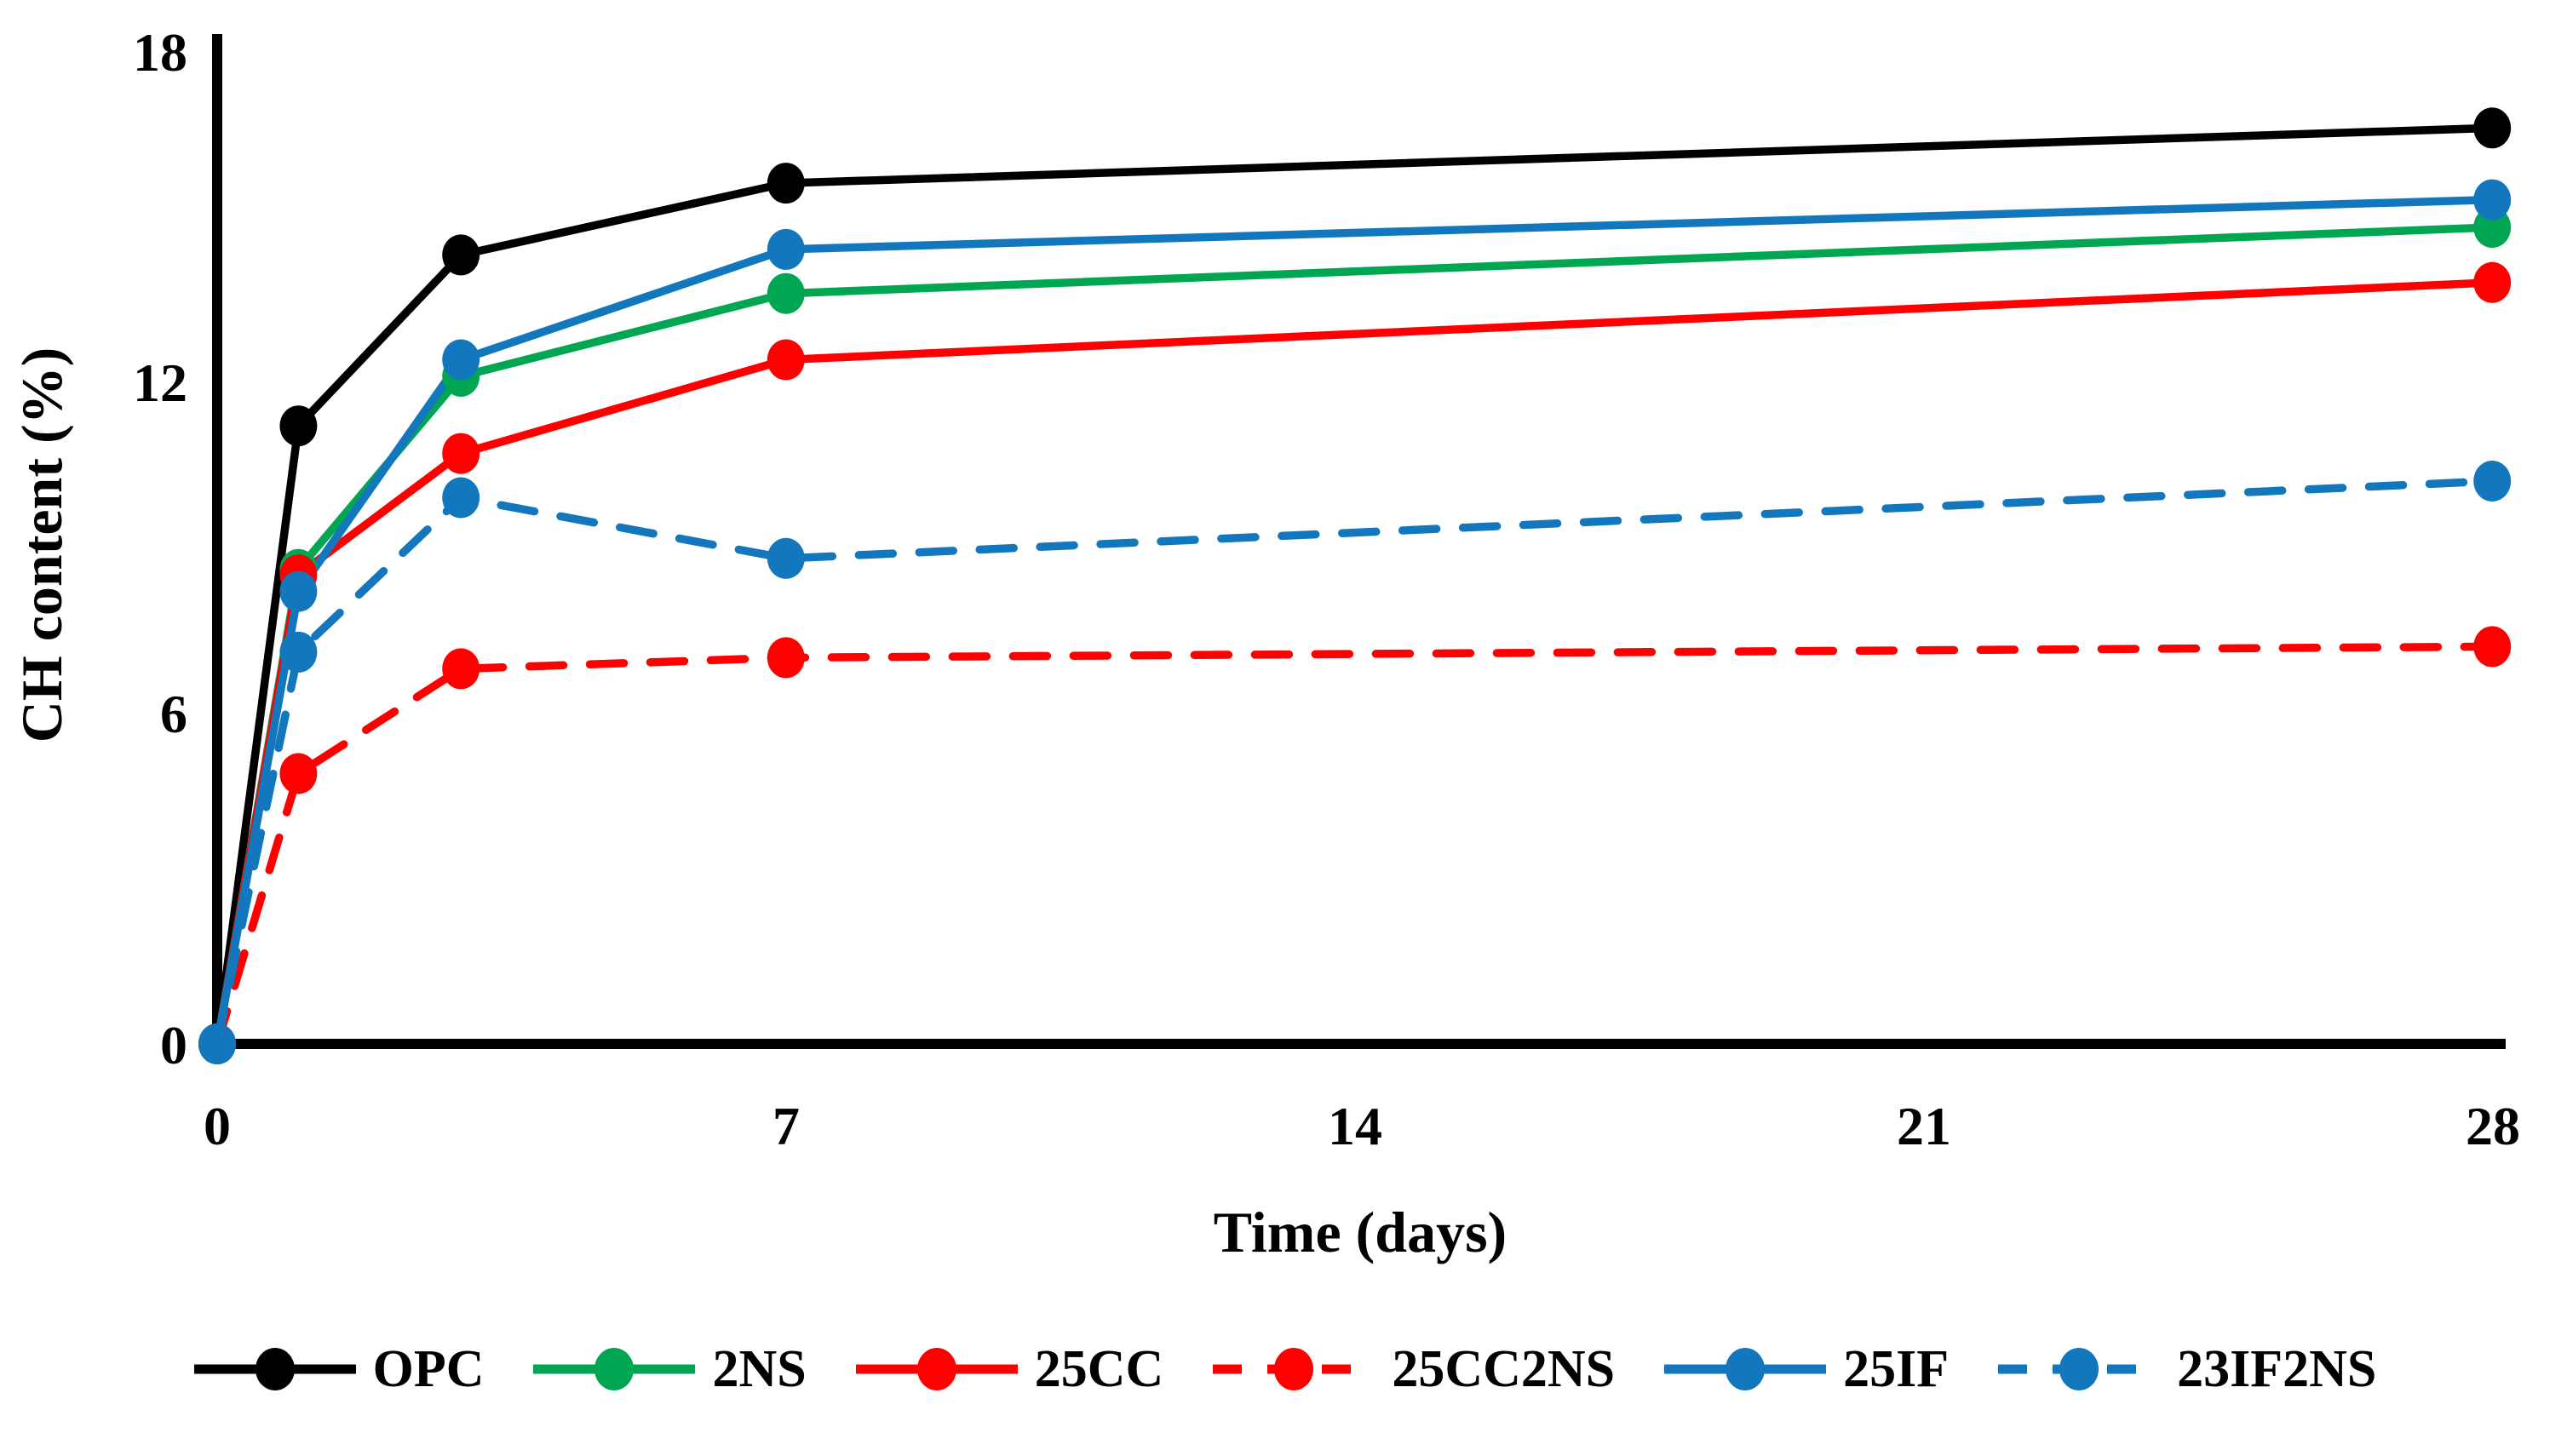 The height and width of the screenshot is (1456, 2567). I want to click on marker-25CC-day28, so click(2493, 282).